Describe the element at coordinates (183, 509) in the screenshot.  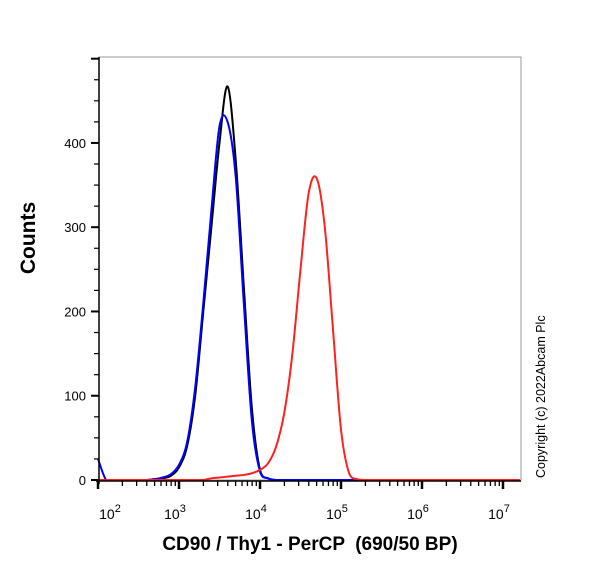
I see `x-tick-exponent: 3` at that location.